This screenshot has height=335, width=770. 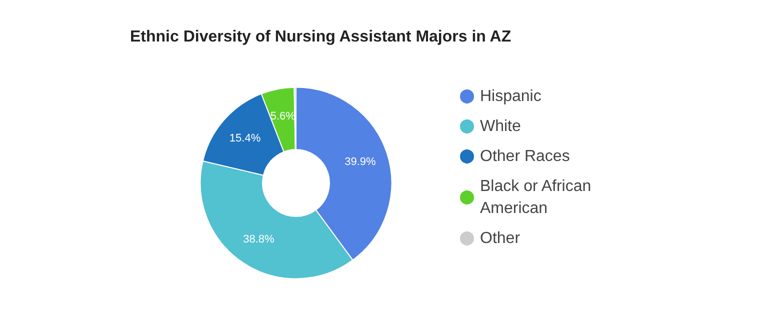 I want to click on data-label: 15.4%, so click(x=245, y=138).